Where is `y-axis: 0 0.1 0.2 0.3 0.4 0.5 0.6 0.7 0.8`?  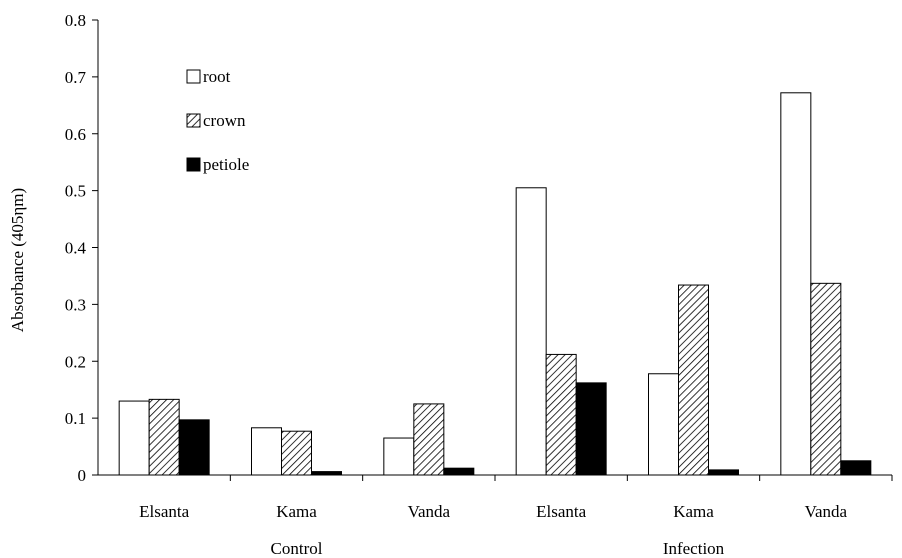
y-axis: 0 0.1 0.2 0.3 0.4 0.5 0.6 0.7 0.8 is located at coordinates (81, 248).